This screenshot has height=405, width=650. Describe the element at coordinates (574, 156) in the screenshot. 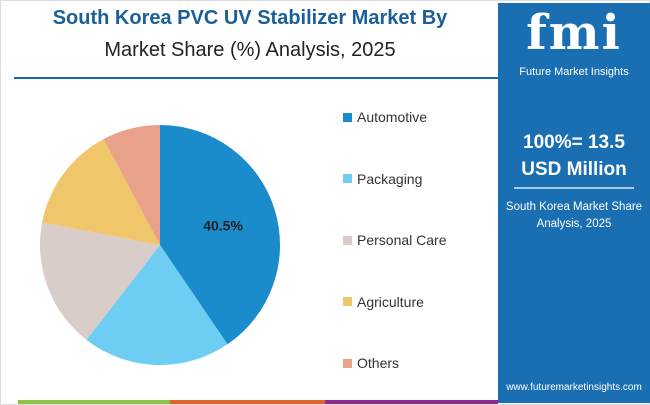

I see `market-total: 100%= 13.5 USD Million` at that location.